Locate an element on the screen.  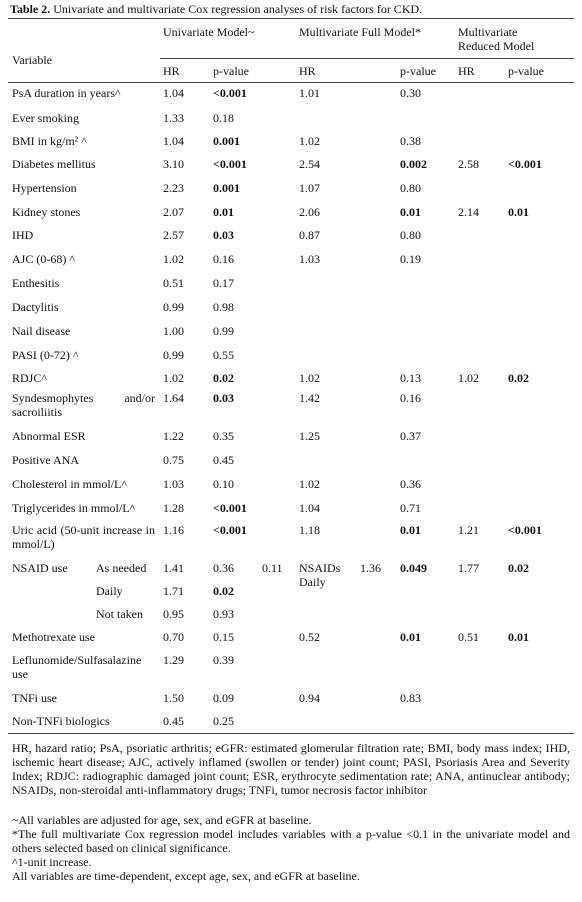
row-label: TNFi use is located at coordinates (34, 698).